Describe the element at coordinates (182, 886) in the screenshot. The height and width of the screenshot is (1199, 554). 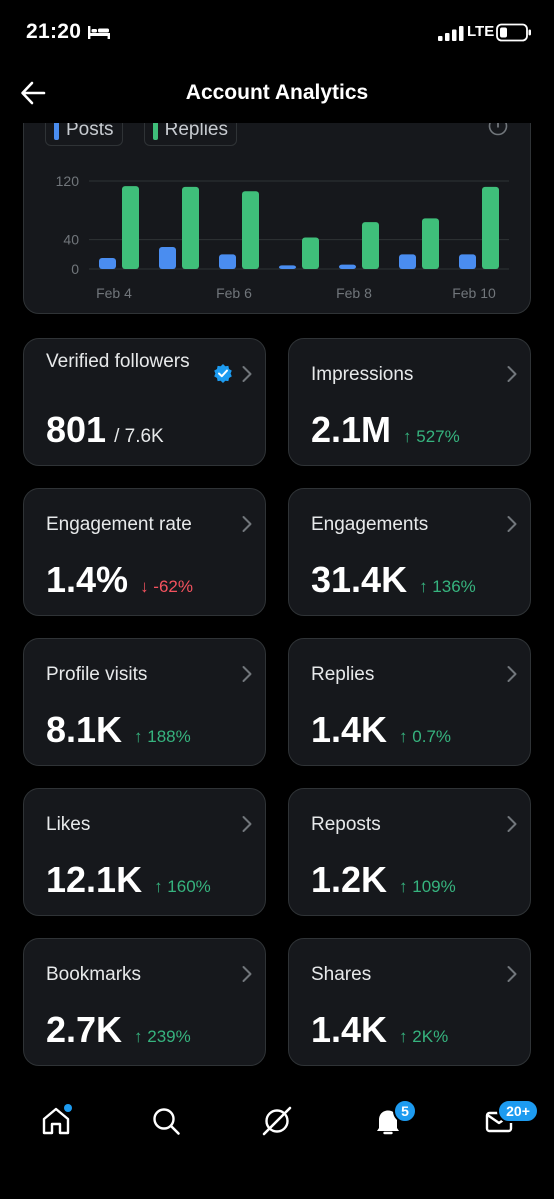
I see `stat-change: ↑ 160%` at that location.